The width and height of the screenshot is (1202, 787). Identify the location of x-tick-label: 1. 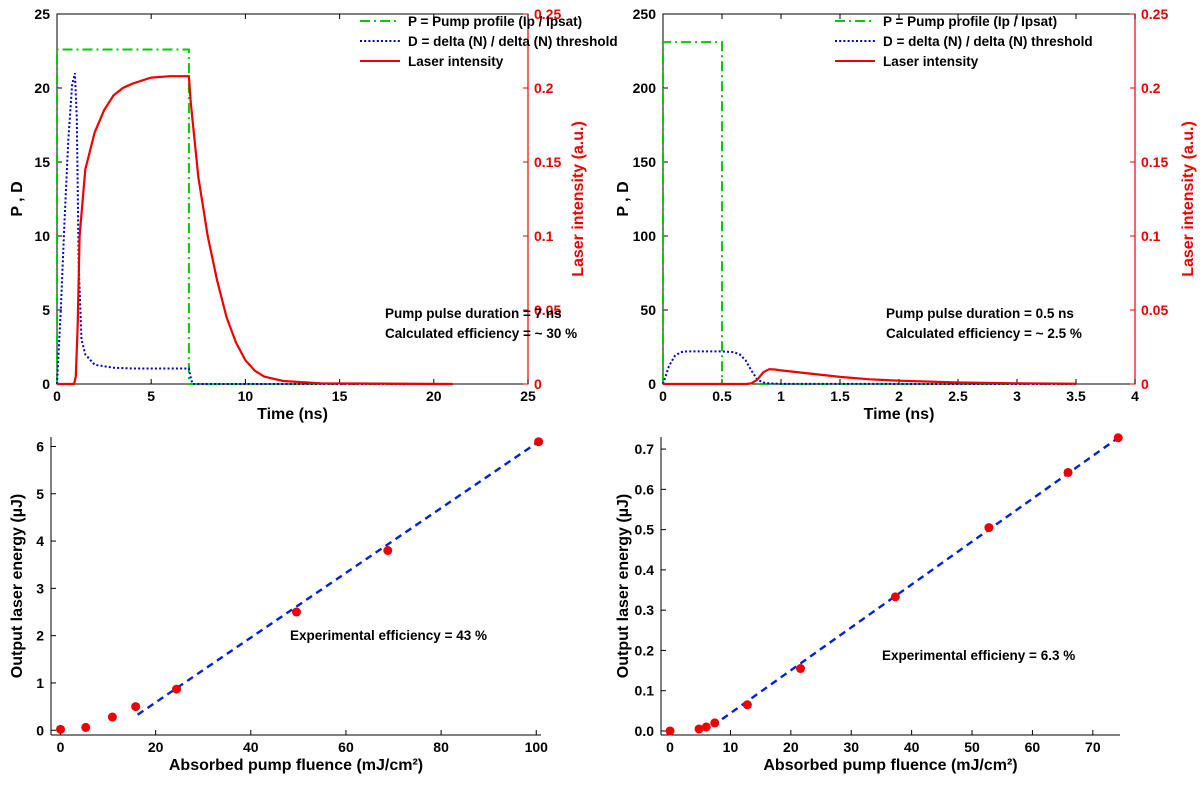
(781, 396).